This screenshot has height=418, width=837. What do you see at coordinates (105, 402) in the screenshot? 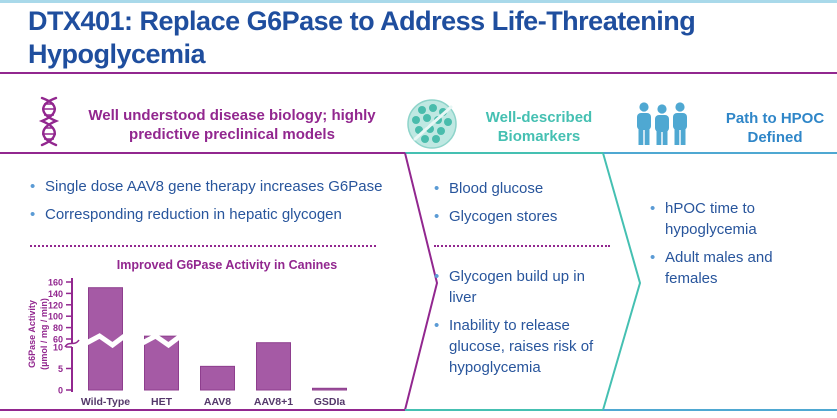
I see `x-tick-label: Wild-Type` at bounding box center [105, 402].